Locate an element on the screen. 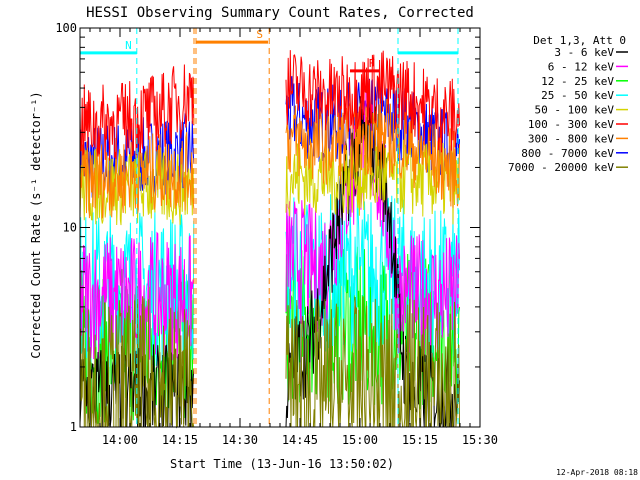  x-tick-label: 15:30 is located at coordinates (480, 440).